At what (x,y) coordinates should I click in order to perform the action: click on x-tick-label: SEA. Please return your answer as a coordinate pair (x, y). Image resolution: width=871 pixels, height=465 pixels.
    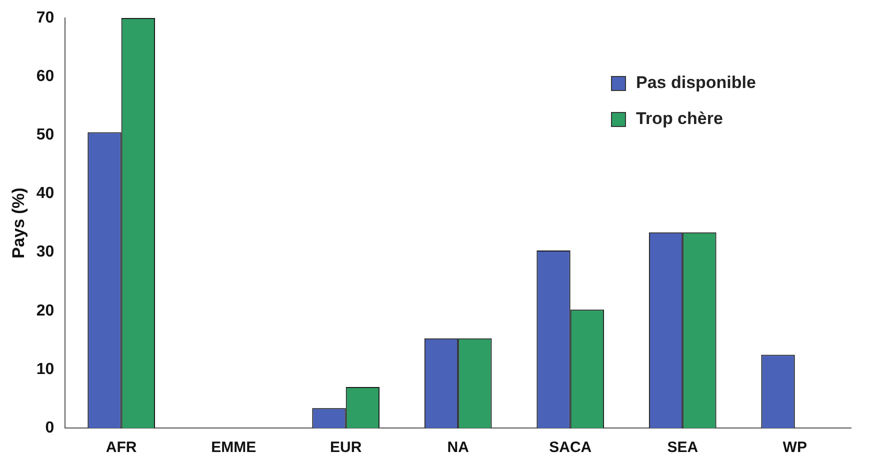
    Looking at the image, I should click on (682, 447).